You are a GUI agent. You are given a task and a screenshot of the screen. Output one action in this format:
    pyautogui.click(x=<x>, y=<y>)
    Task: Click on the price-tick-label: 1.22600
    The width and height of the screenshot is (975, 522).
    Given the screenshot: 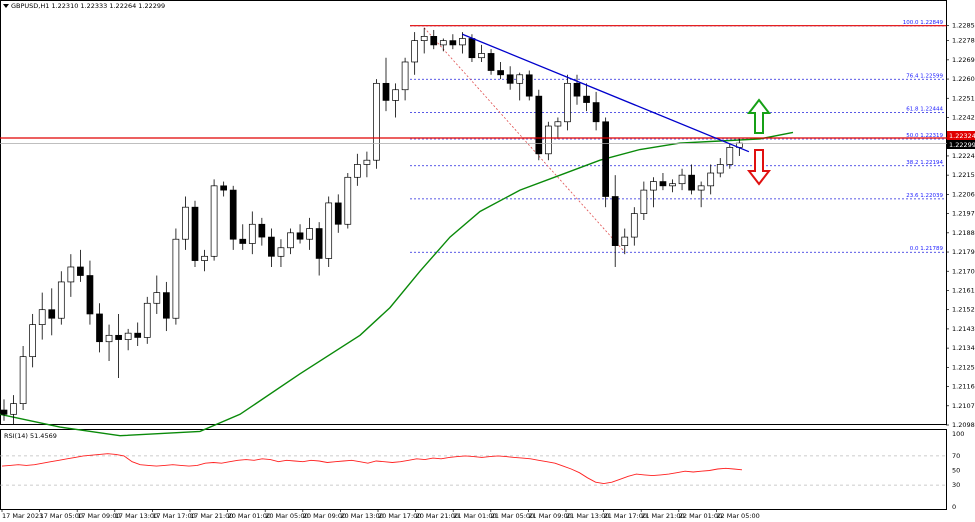 What is the action you would take?
    pyautogui.click(x=963, y=79)
    